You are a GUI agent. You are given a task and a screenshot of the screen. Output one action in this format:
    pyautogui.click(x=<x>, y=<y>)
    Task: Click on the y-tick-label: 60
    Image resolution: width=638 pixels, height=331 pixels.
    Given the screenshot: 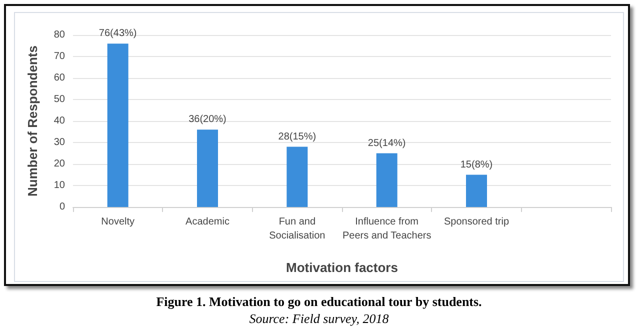 What is the action you would take?
    pyautogui.click(x=60, y=78)
    